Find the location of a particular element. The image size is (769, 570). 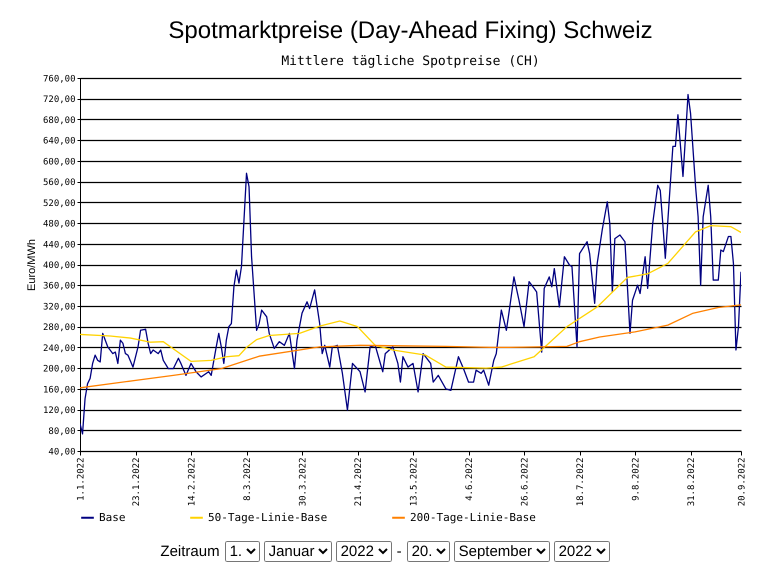

y-tick-label: 720,00 is located at coordinates (59, 100).